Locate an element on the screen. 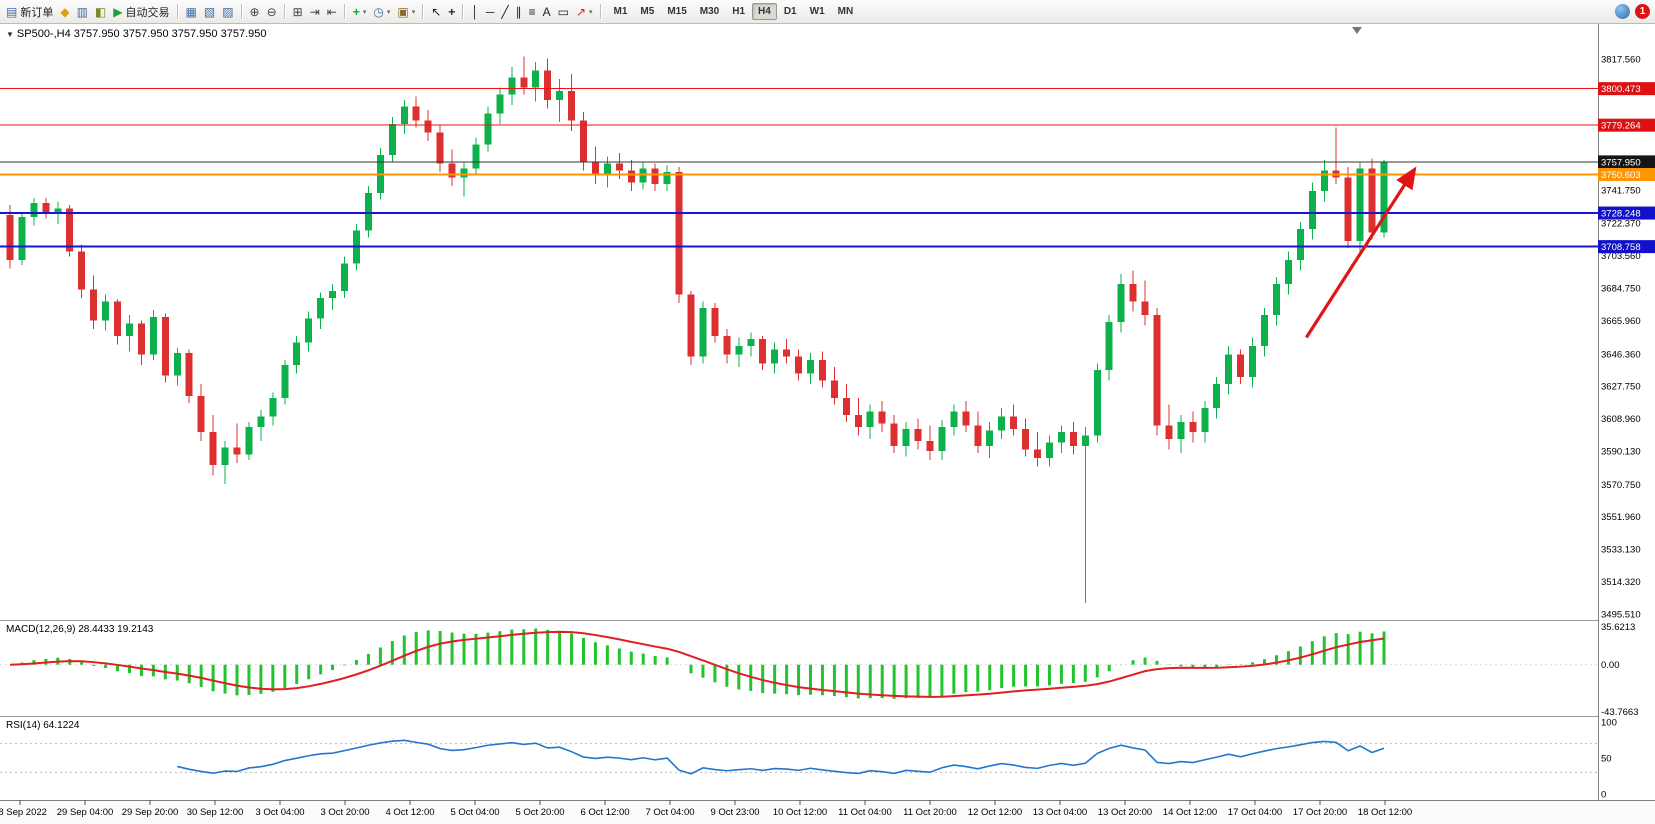  time-axis-label: 10 Oct 12:00 is located at coordinates (800, 812).